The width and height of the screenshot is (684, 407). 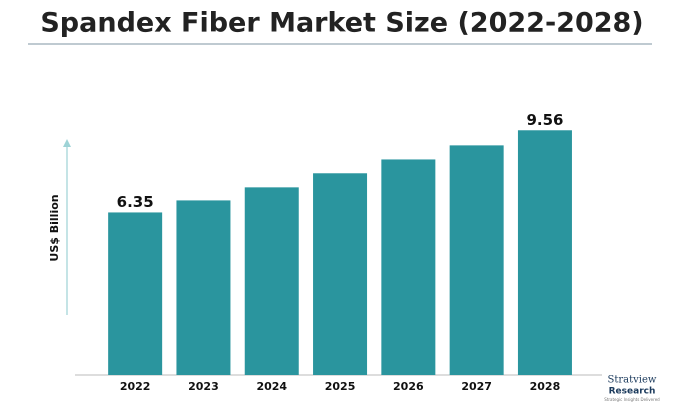 I want to click on arrow-head, so click(x=67, y=143).